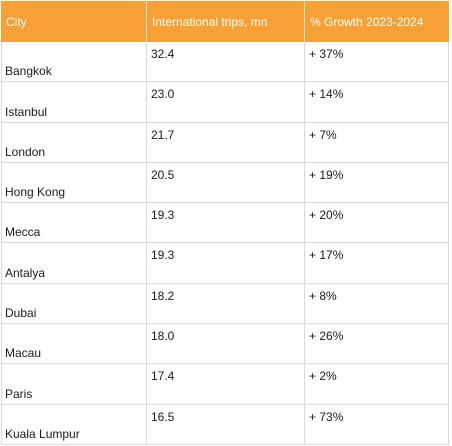 The height and width of the screenshot is (446, 452). I want to click on table-row: Mecca 19.3 + 20%, so click(225, 223).